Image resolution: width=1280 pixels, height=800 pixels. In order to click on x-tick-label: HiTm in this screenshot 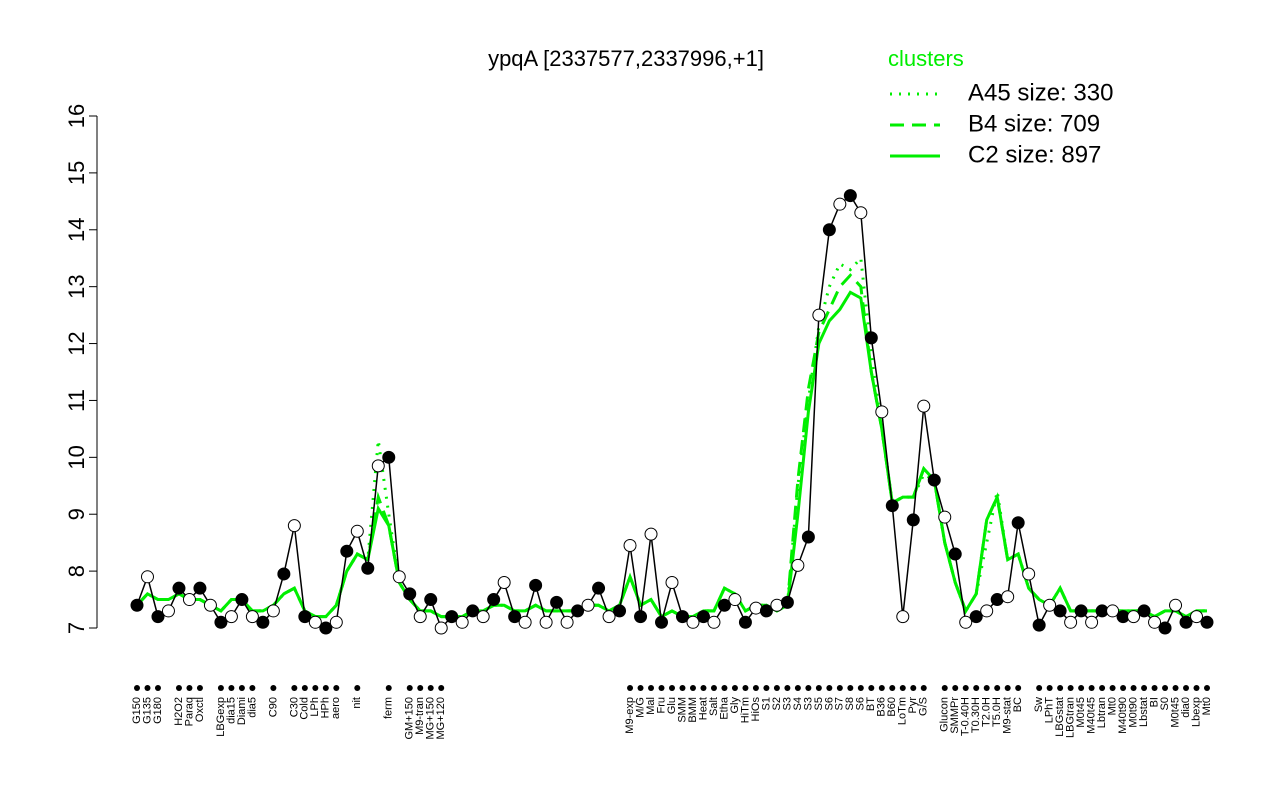, I will do `click(745, 710)`.